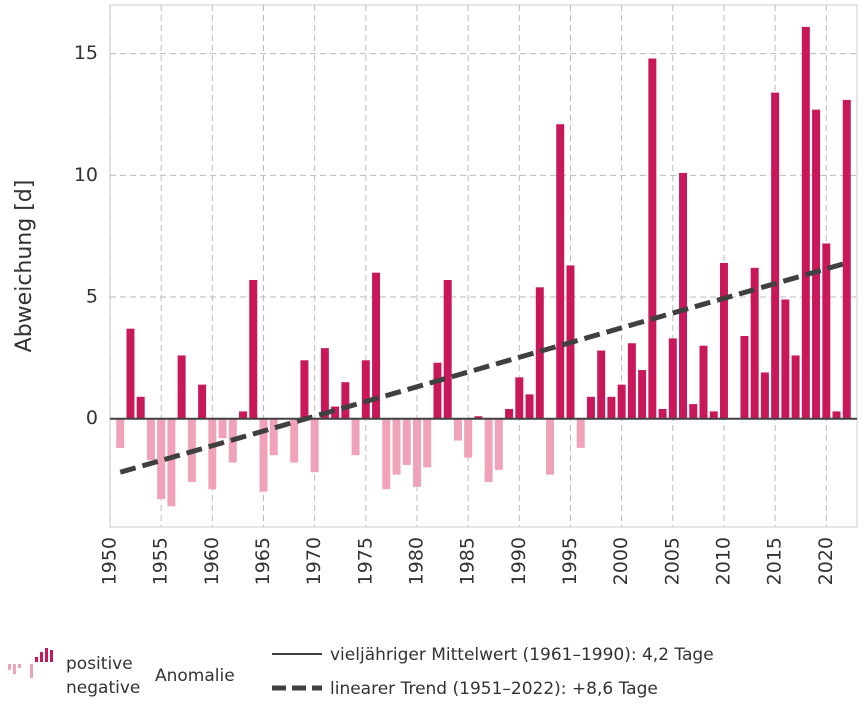 Image resolution: width=863 pixels, height=708 pixels. I want to click on y-tick-label: 10, so click(86, 175).